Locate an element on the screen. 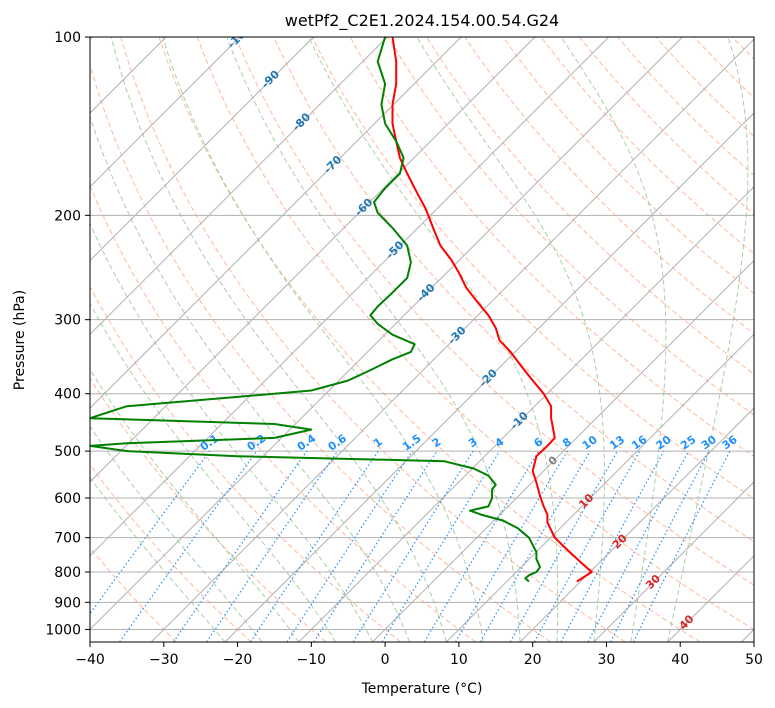 The width and height of the screenshot is (775, 708). y-tick-label: 500 is located at coordinates (67, 452).